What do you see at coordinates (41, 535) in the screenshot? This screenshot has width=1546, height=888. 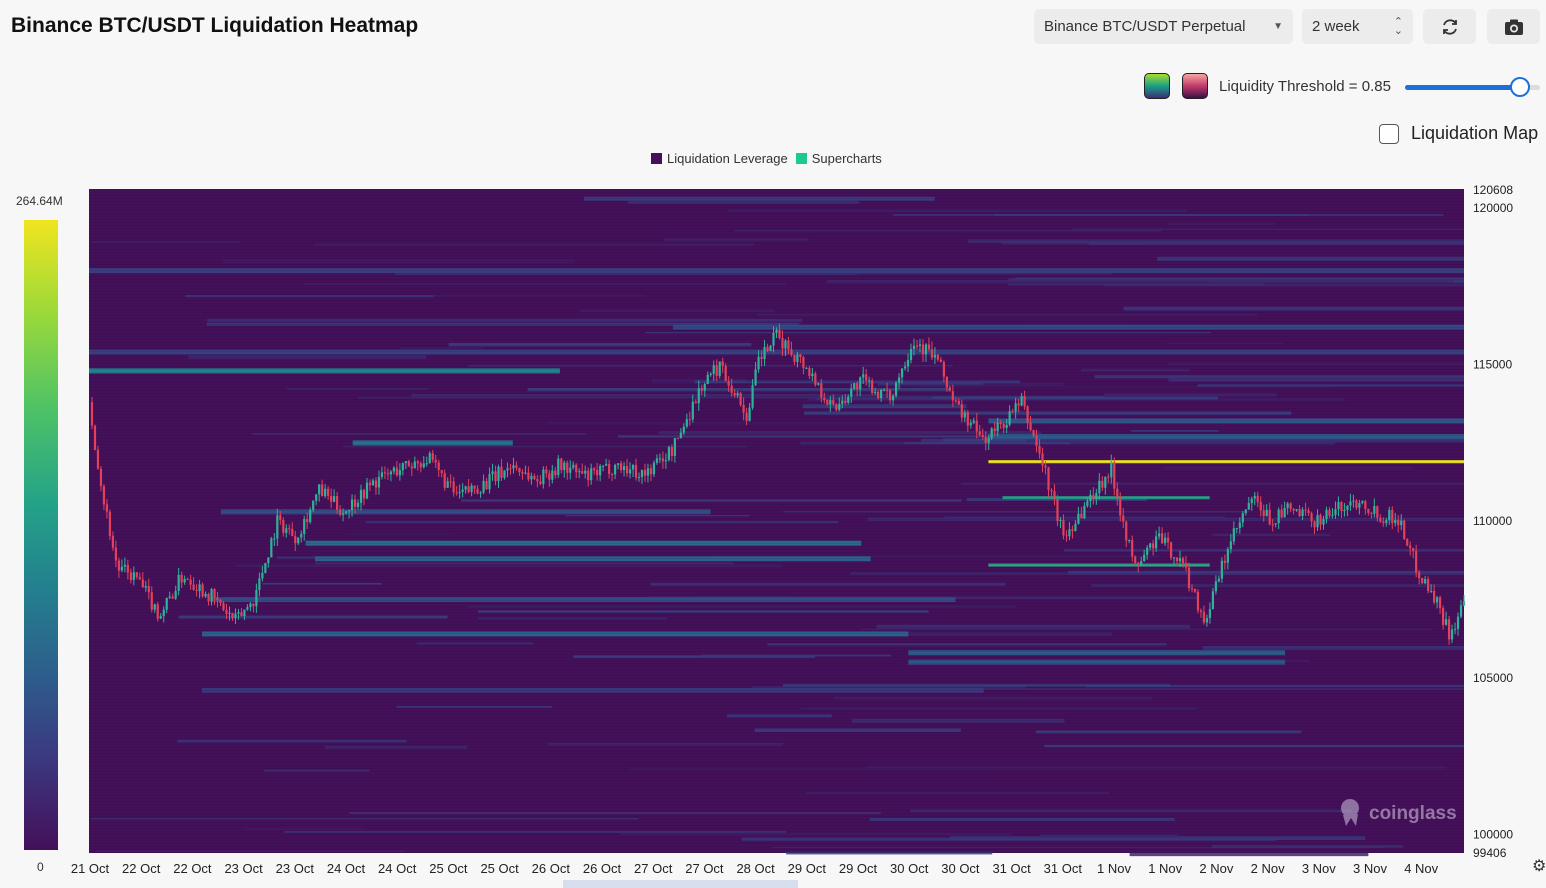 I see `colorbar` at bounding box center [41, 535].